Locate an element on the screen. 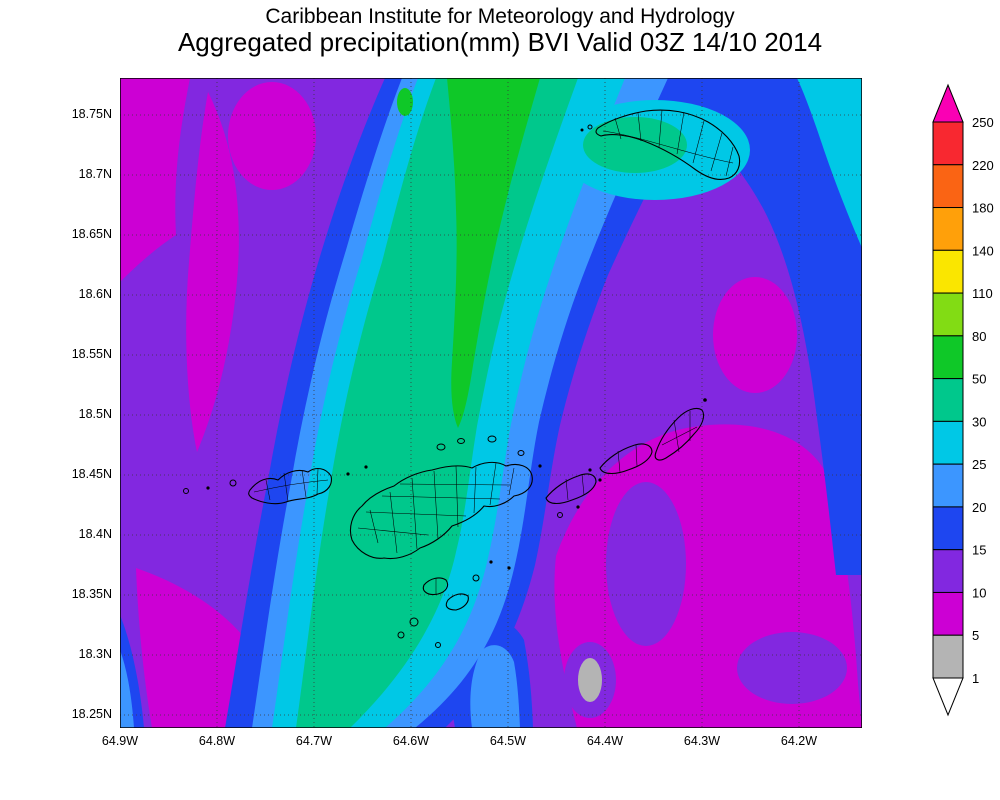  lat-label: 18.45N is located at coordinates (91, 474).